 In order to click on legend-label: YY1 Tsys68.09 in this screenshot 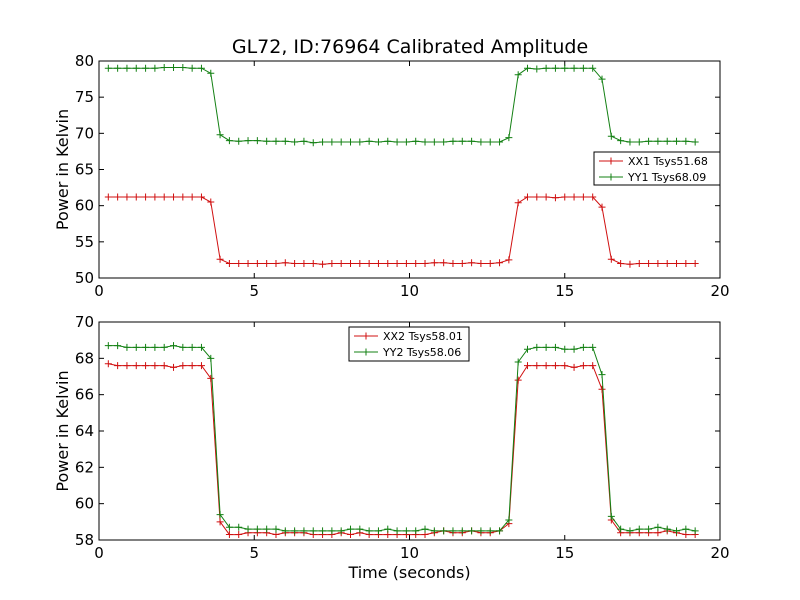, I will do `click(666, 177)`.